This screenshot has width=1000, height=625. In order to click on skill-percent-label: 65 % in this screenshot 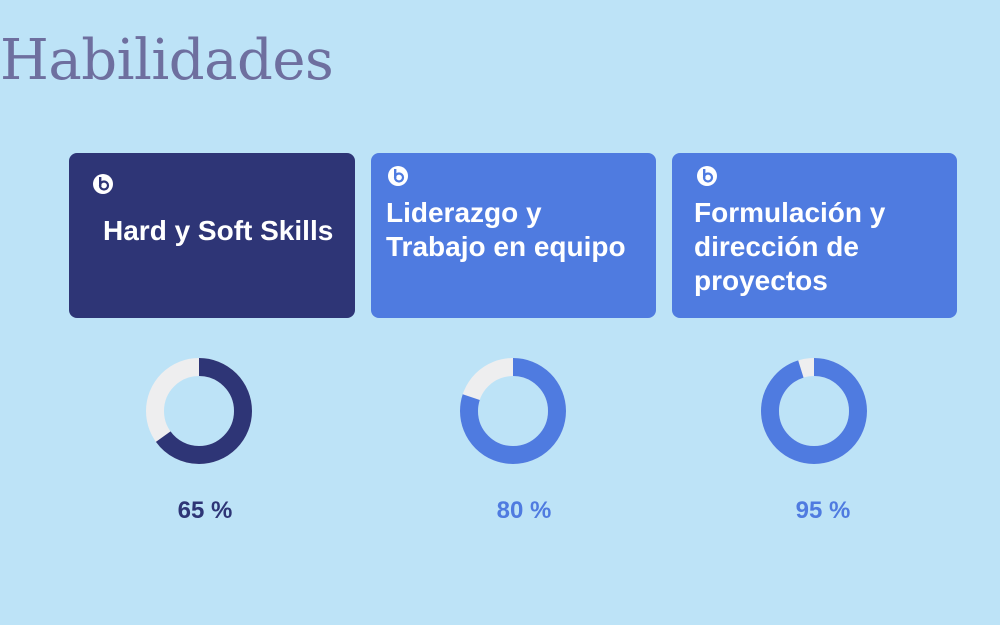, I will do `click(205, 510)`.